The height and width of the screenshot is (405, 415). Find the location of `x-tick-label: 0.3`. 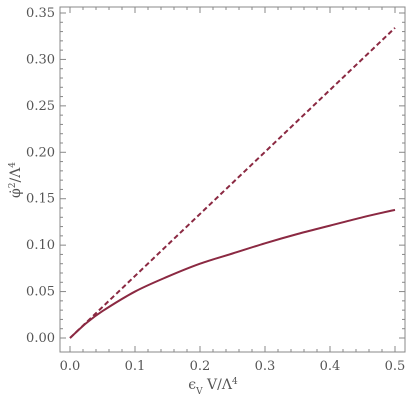

x-tick-label: 0.3 is located at coordinates (265, 366).